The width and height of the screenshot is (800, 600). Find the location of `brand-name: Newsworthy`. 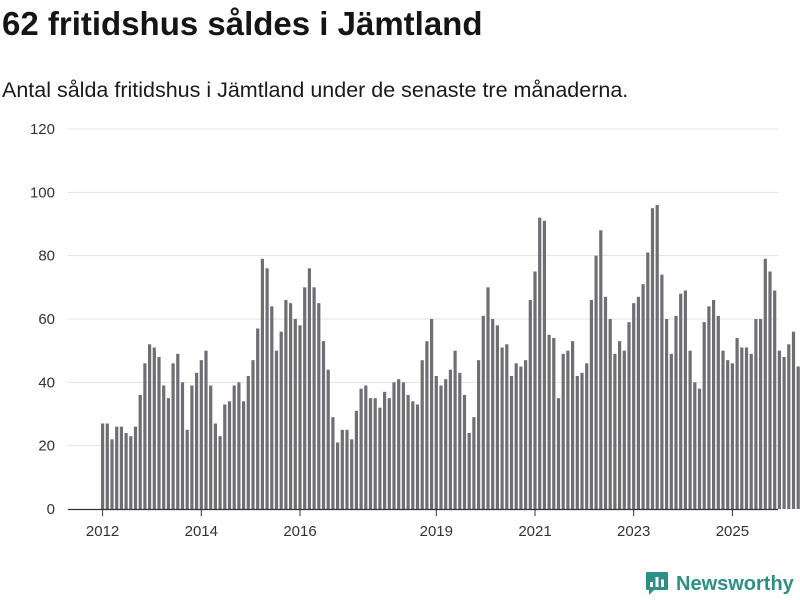

brand-name: Newsworthy is located at coordinates (735, 583).